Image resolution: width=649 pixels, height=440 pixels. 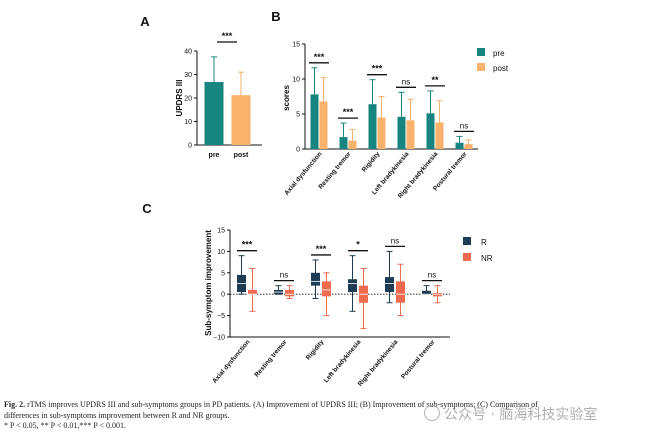 I want to click on panel-c-legend-label-NR: NR, so click(x=487, y=258).